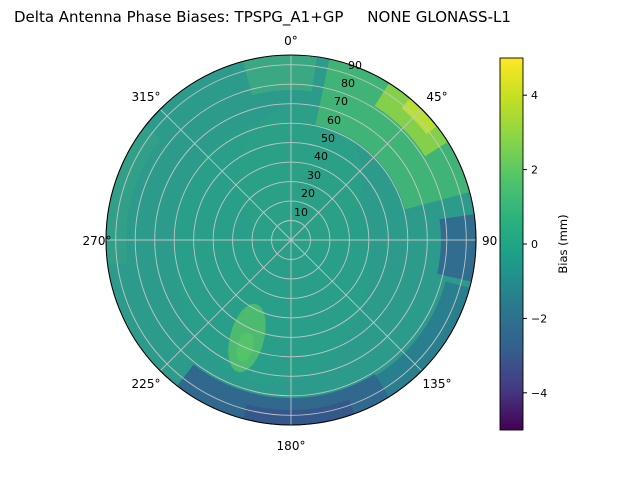 Image resolution: width=640 pixels, height=480 pixels. I want to click on colorbar-gradient, so click(511, 244).